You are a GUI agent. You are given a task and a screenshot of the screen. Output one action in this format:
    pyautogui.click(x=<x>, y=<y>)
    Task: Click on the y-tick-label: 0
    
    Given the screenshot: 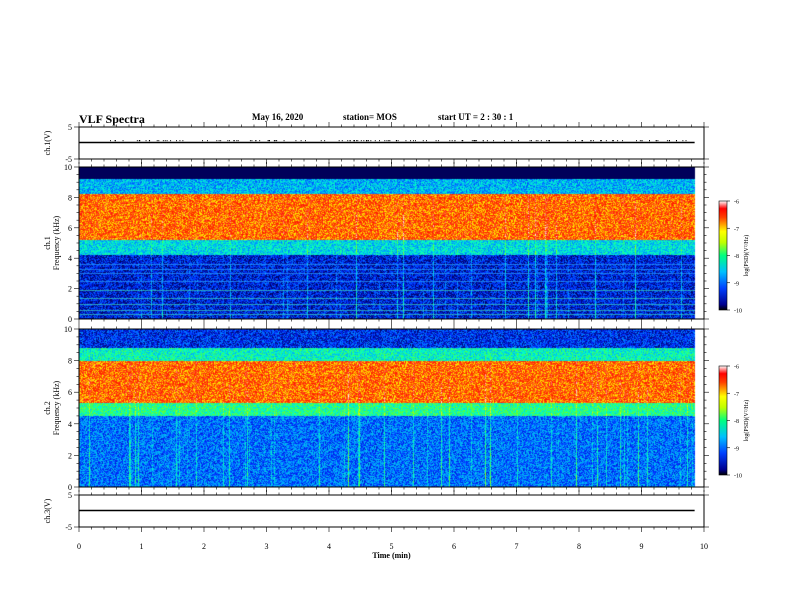 What is the action you would take?
    pyautogui.click(x=70, y=487)
    